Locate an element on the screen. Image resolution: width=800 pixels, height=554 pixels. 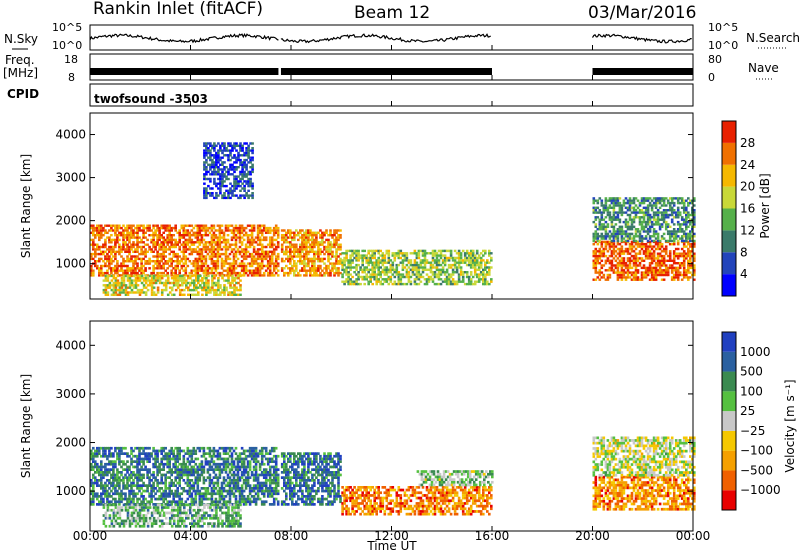
colorbar-swatch is located at coordinates (729, 175).